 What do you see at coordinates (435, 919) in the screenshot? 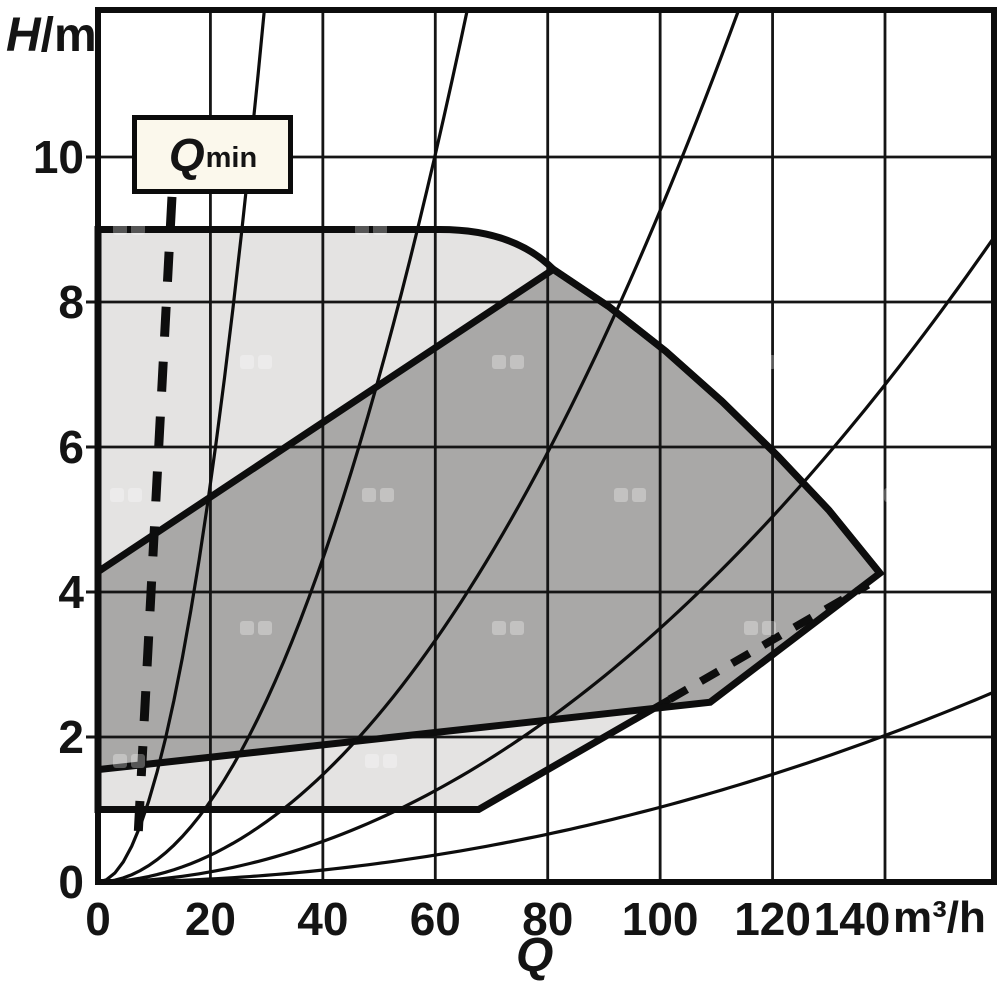
I see `x-tick-label: 60` at bounding box center [435, 919].